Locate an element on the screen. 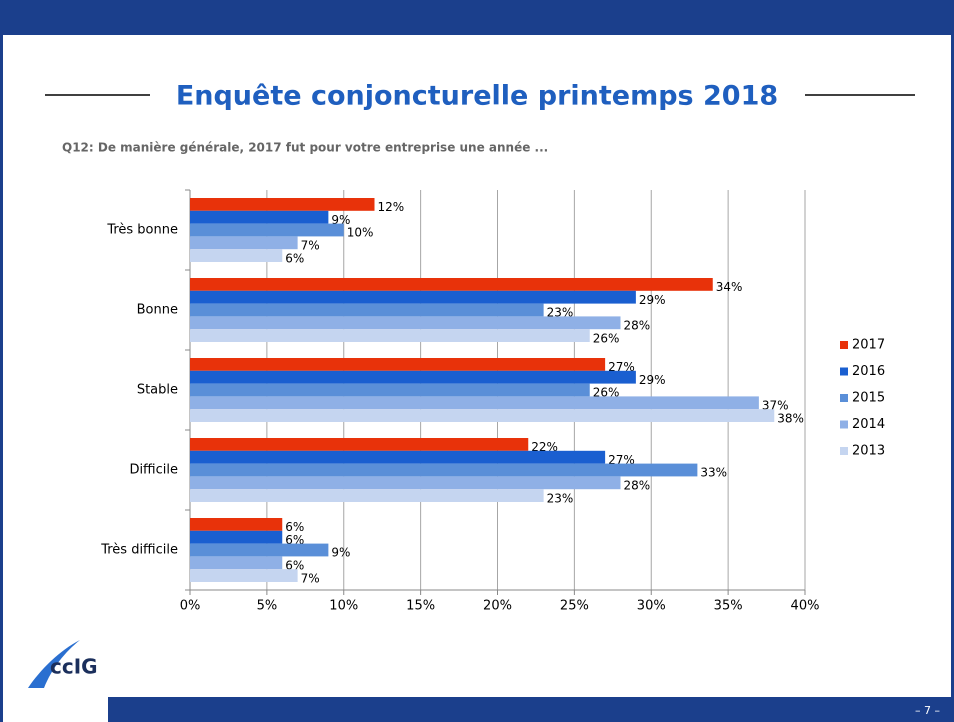  top-bar is located at coordinates (477, 17).